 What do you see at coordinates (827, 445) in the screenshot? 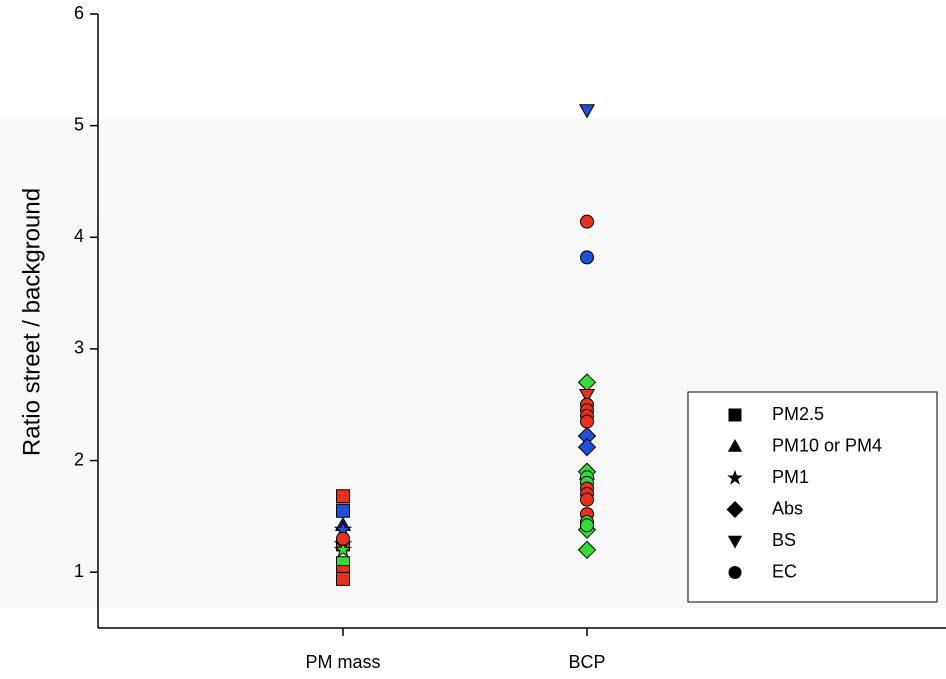
I see `legend-label: PM10 or PM4` at bounding box center [827, 445].